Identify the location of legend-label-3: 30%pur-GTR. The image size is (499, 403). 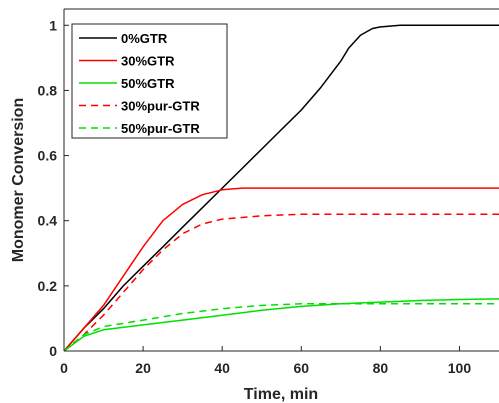
(160, 106).